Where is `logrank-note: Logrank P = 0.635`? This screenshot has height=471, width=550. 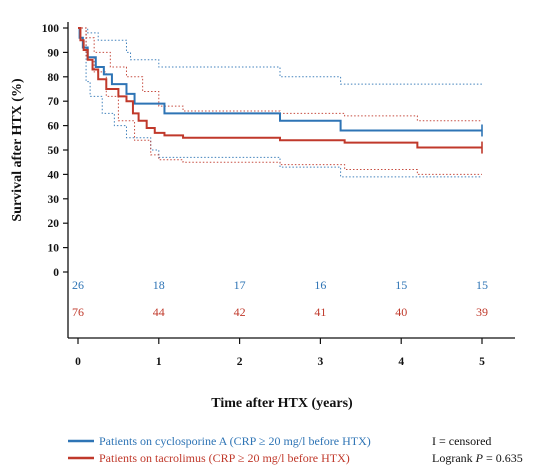 logrank-note: Logrank P = 0.635 is located at coordinates (477, 458).